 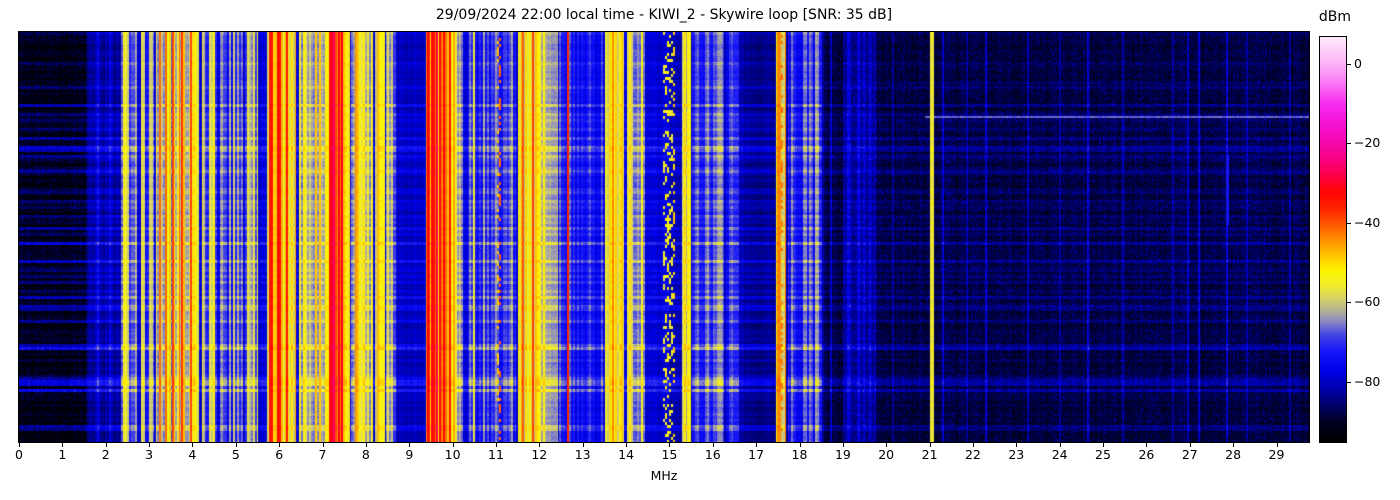 I want to click on x-tick-label: 4, so click(x=192, y=454).